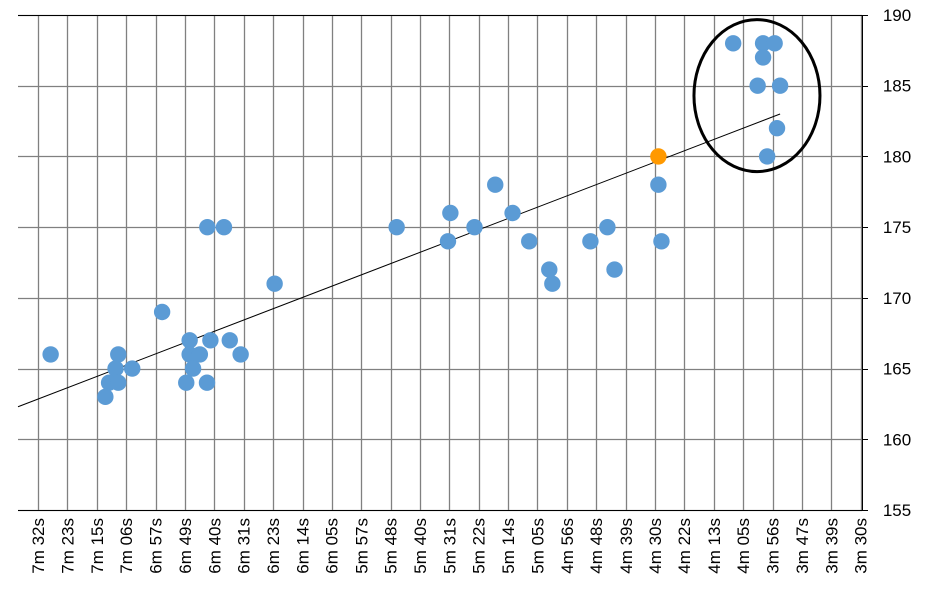 The height and width of the screenshot is (604, 934). What do you see at coordinates (684, 546) in the screenshot?
I see `x-tick-label: 4m 22s` at bounding box center [684, 546].